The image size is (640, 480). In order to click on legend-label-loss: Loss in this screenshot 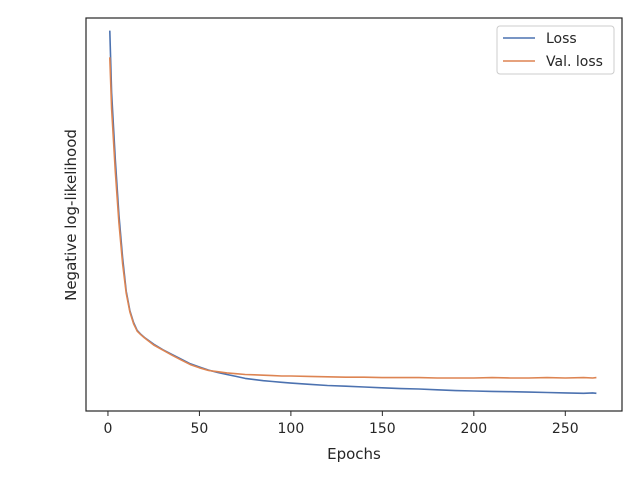, I will do `click(561, 39)`.